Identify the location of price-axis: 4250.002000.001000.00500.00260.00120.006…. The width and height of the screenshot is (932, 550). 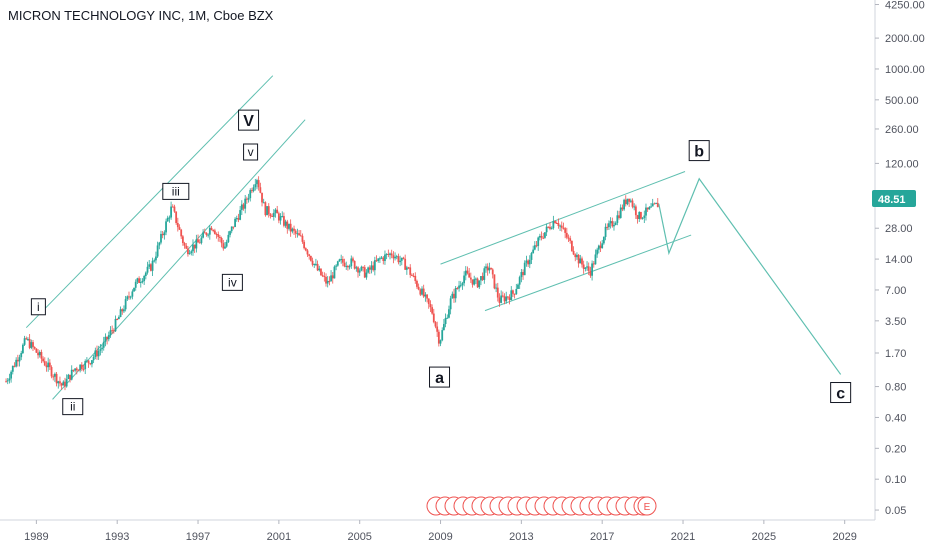
(900, 258).